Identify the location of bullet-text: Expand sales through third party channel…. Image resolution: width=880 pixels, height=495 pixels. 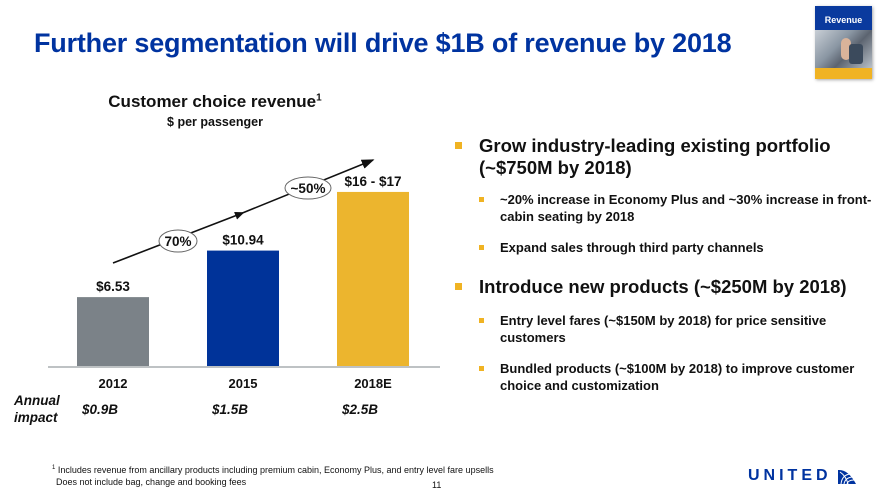
(632, 247).